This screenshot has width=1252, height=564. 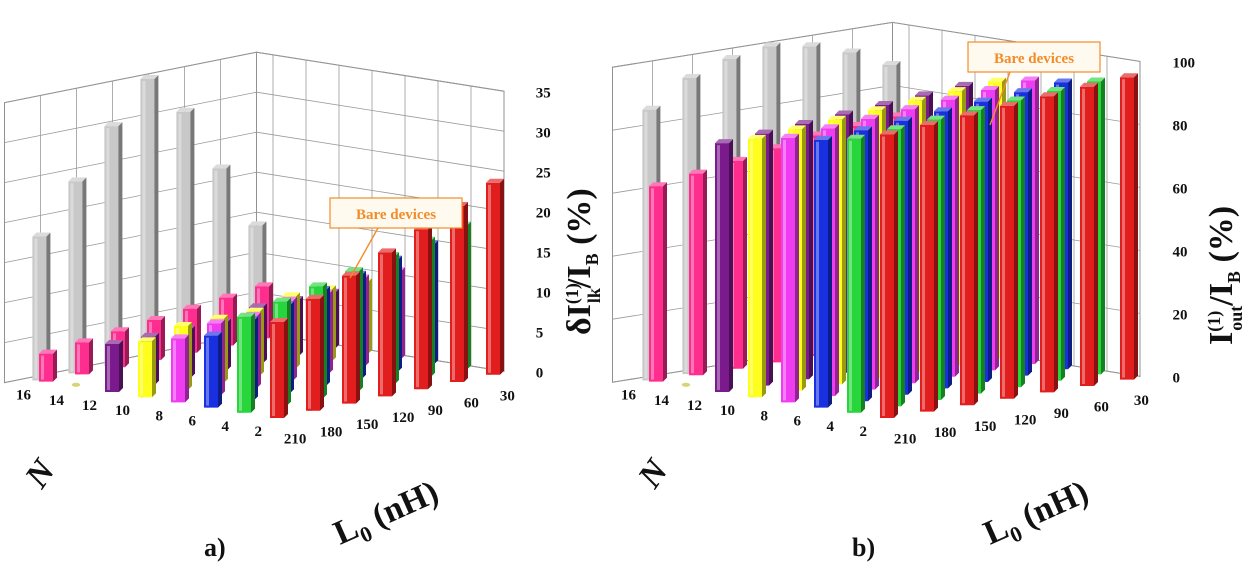 What do you see at coordinates (1180, 127) in the screenshot?
I see `z-tick-label: 80` at bounding box center [1180, 127].